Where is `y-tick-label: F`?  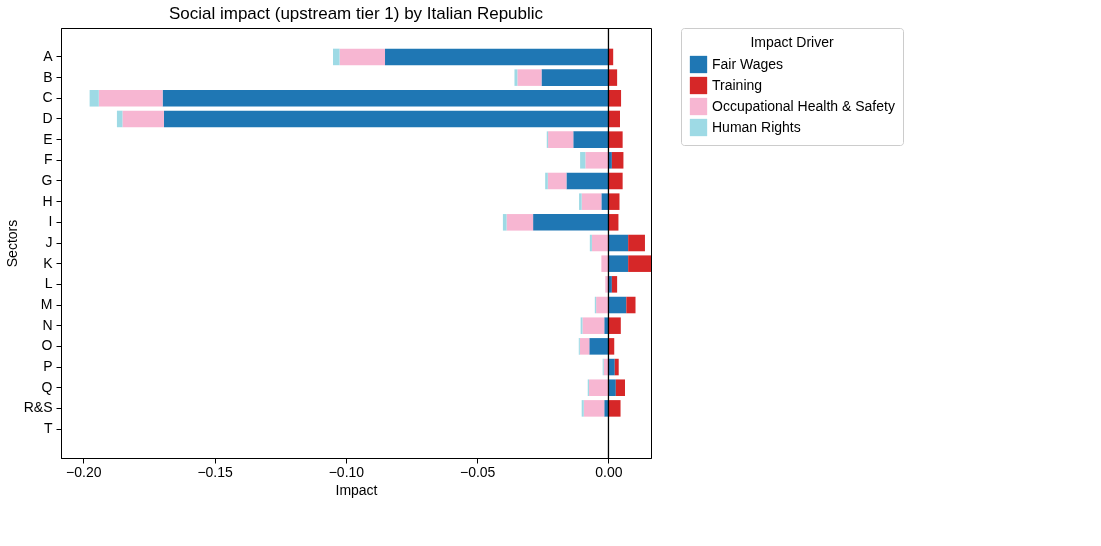
y-tick-label: F is located at coordinates (48, 159).